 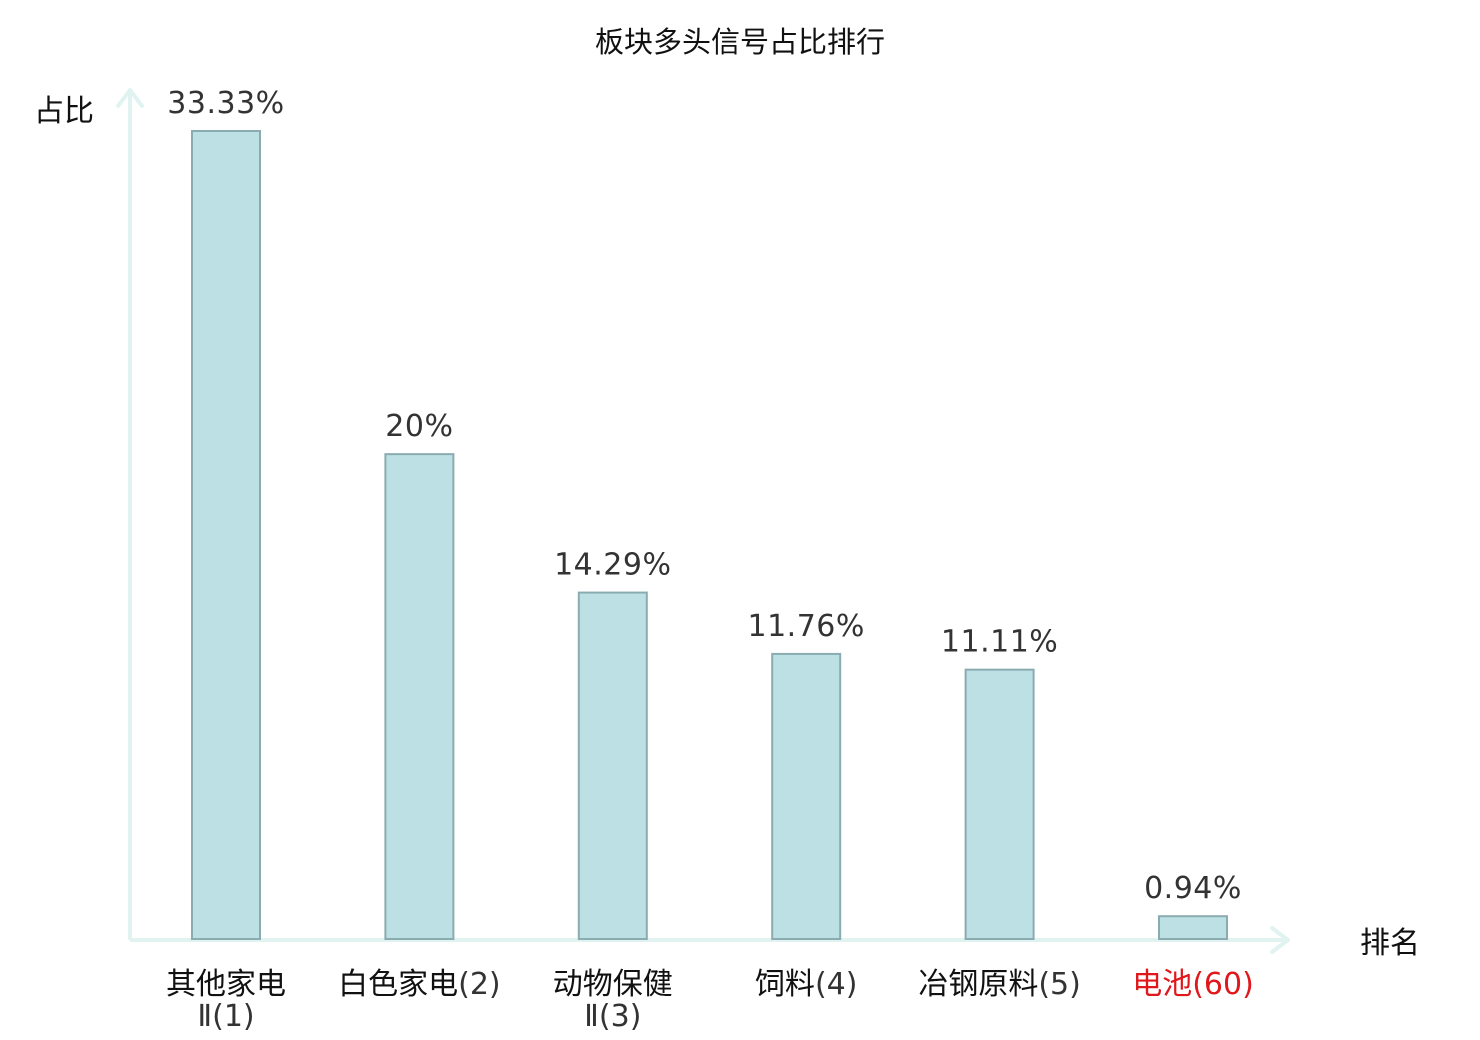 What do you see at coordinates (225, 1016) in the screenshot?
I see `category-rank: Ⅱ(1)` at bounding box center [225, 1016].